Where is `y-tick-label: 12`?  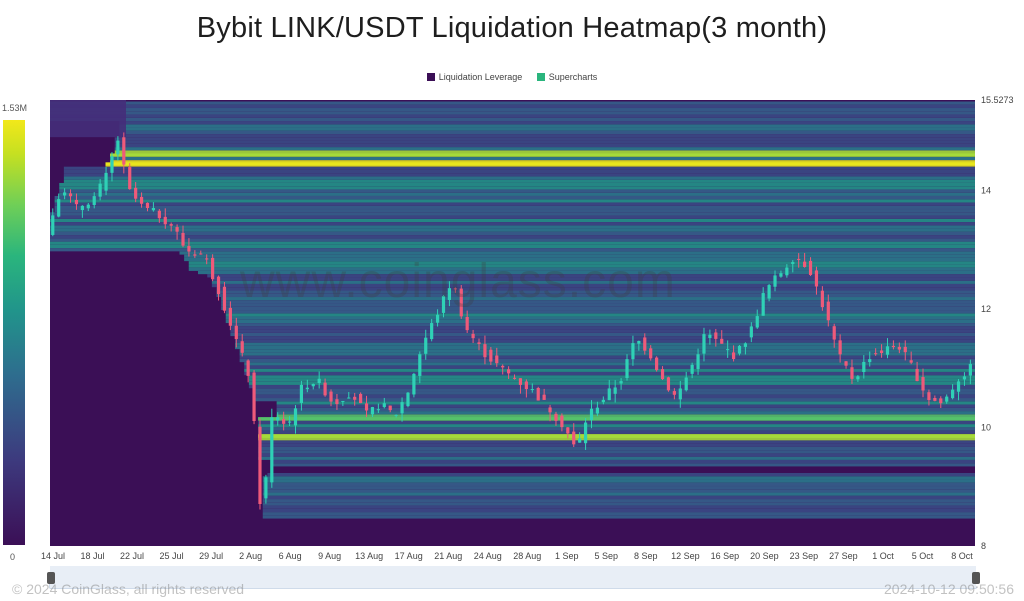
y-tick-label: 12 is located at coordinates (986, 309).